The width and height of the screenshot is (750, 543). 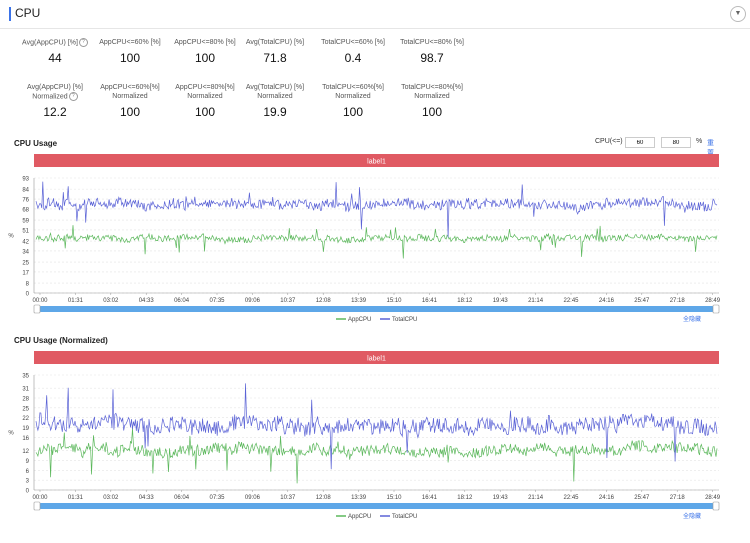 I want to click on stat-card: AppCPU<=80% [%] 100, so click(x=205, y=51).